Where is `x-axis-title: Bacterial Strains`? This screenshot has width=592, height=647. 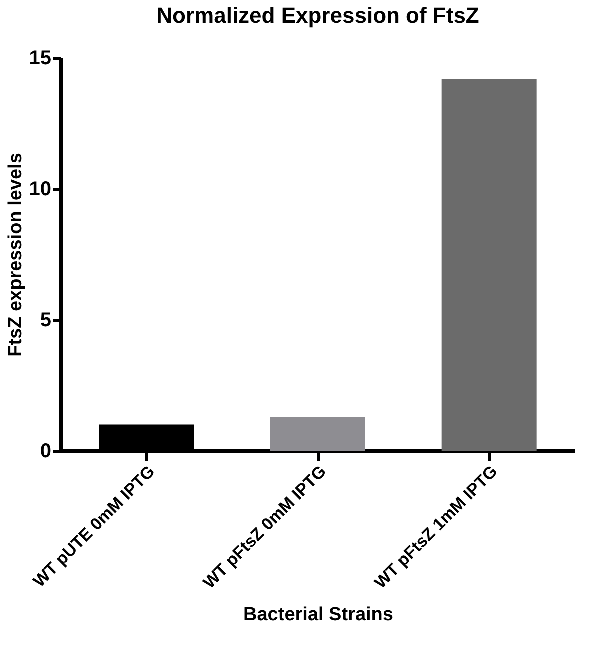
x-axis-title: Bacterial Strains is located at coordinates (319, 615).